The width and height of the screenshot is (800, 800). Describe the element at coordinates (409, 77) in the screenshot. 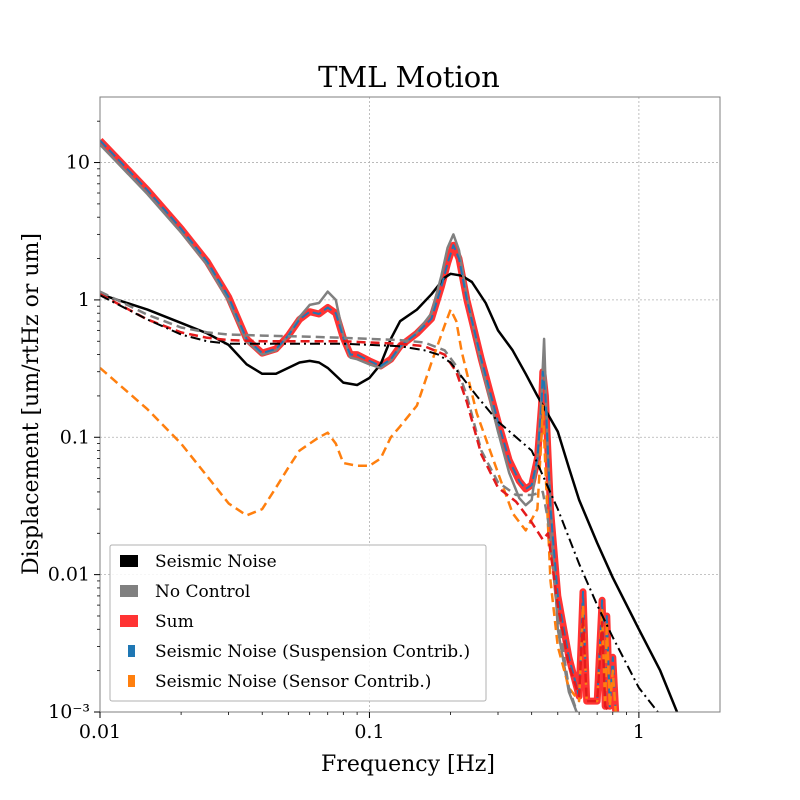

I see `chart-title: TML Motion` at that location.